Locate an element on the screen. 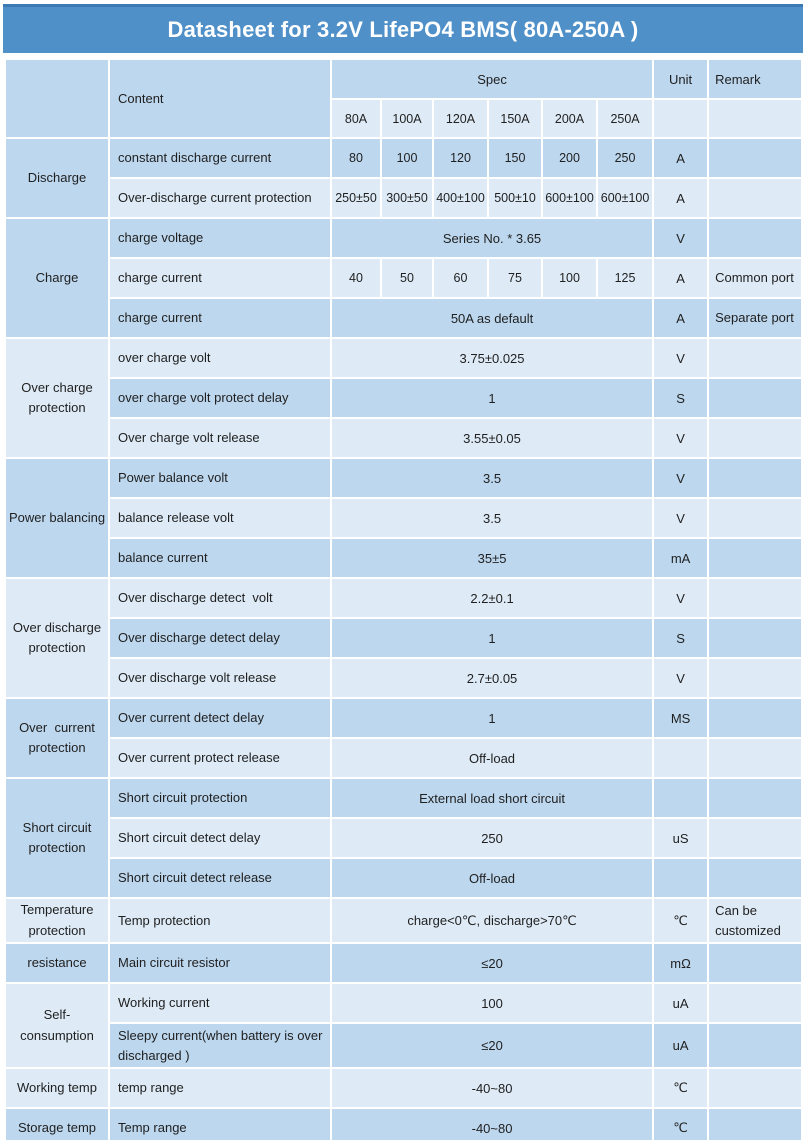 This screenshot has height=1140, width=806. spec-value: 250 is located at coordinates (625, 158).